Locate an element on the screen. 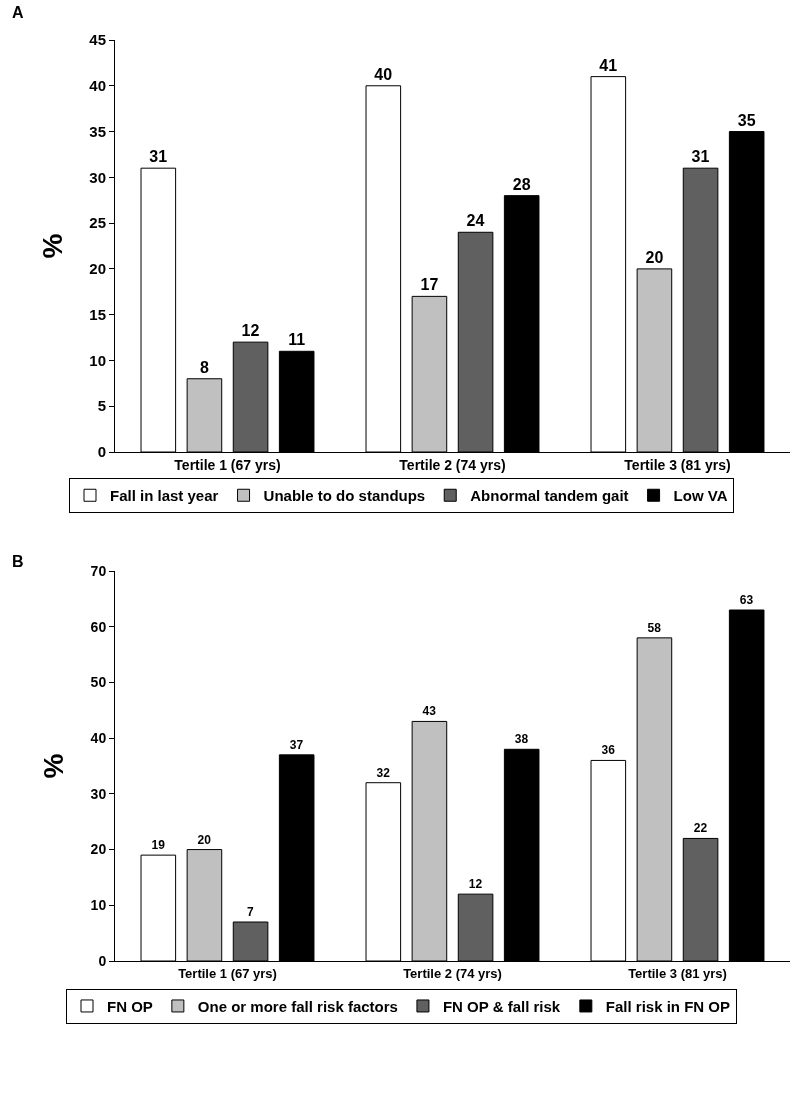  data-label: 11 is located at coordinates (297, 340).